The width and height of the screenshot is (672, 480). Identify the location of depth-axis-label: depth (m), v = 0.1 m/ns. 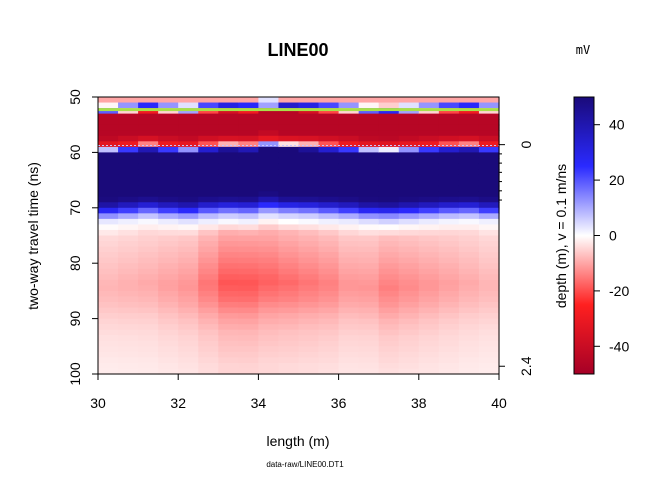
(561, 236).